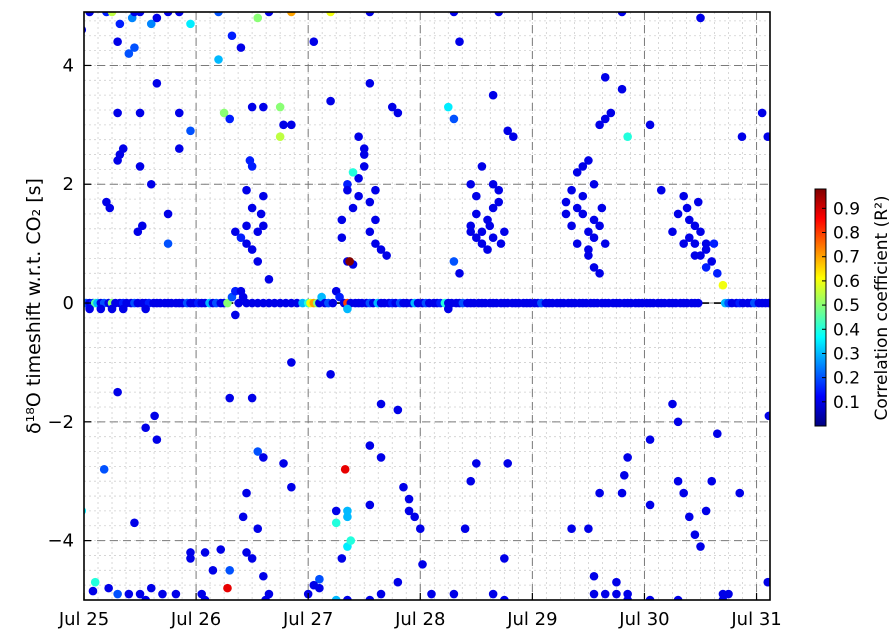 This screenshot has height=636, width=896. Describe the element at coordinates (643, 619) in the screenshot. I see `x-tick-label: Jul 30` at that location.